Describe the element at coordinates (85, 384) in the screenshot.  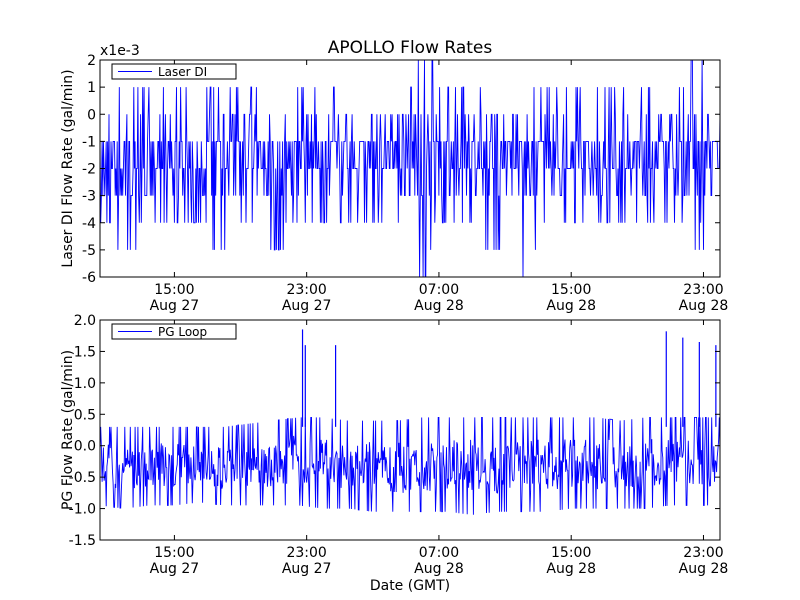
I see `y-tick-label: 1.0` at that location.